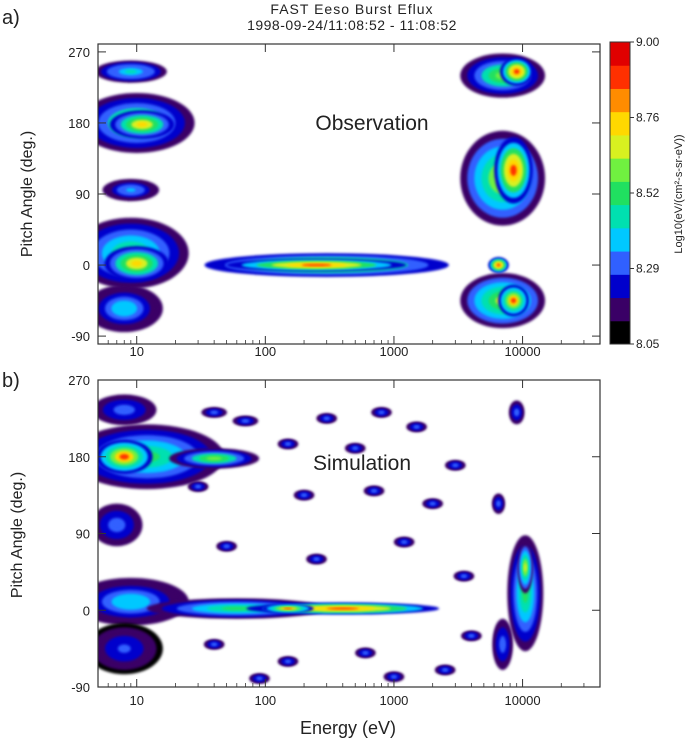  What do you see at coordinates (79, 52) in the screenshot?
I see `y-tick-label-a-4: 270` at bounding box center [79, 52].